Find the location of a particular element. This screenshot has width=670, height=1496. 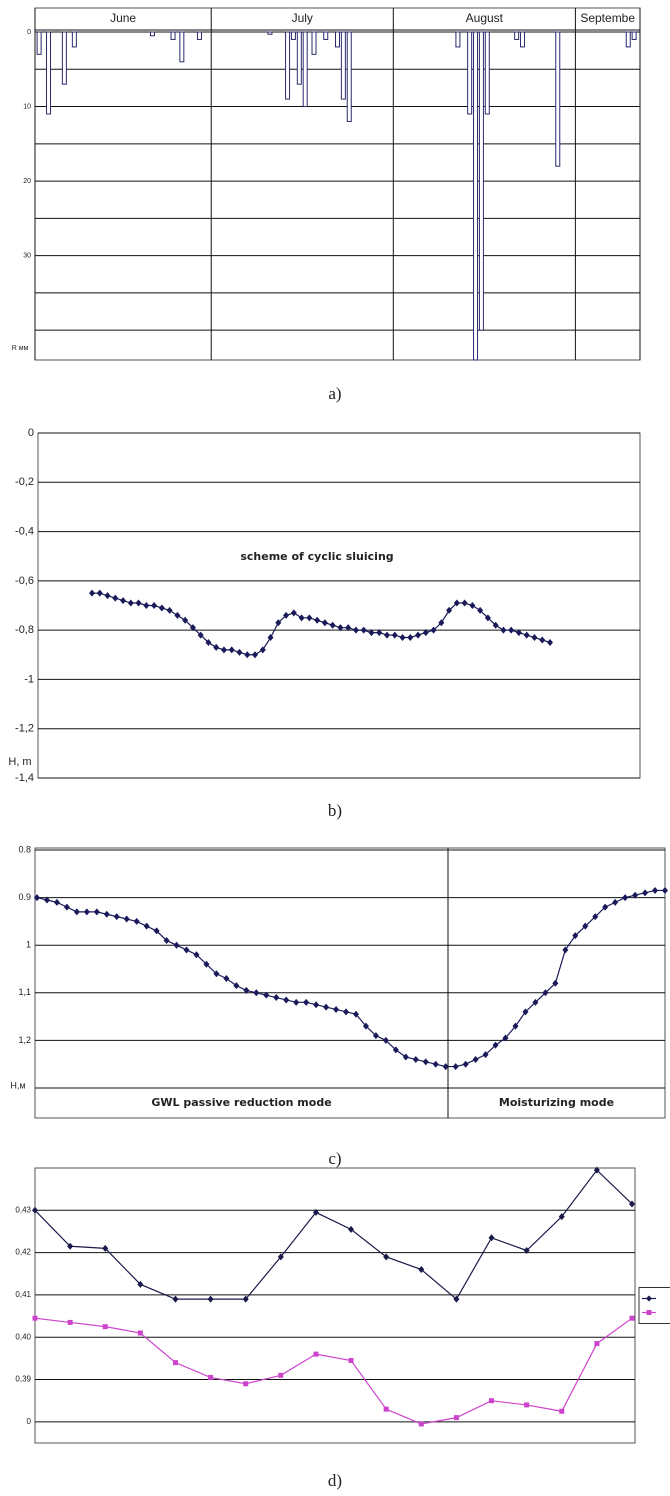

y-tick-label: -1,4 is located at coordinates (24, 778).